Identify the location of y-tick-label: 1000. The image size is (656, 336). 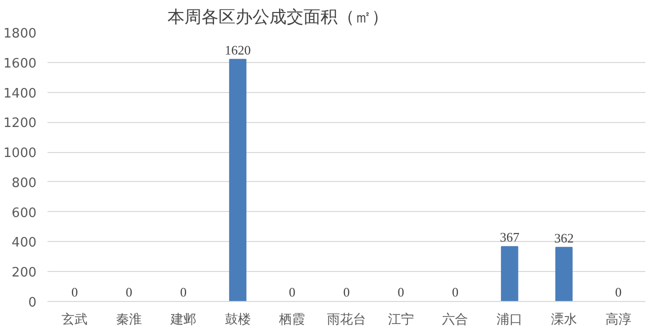
(20, 154).